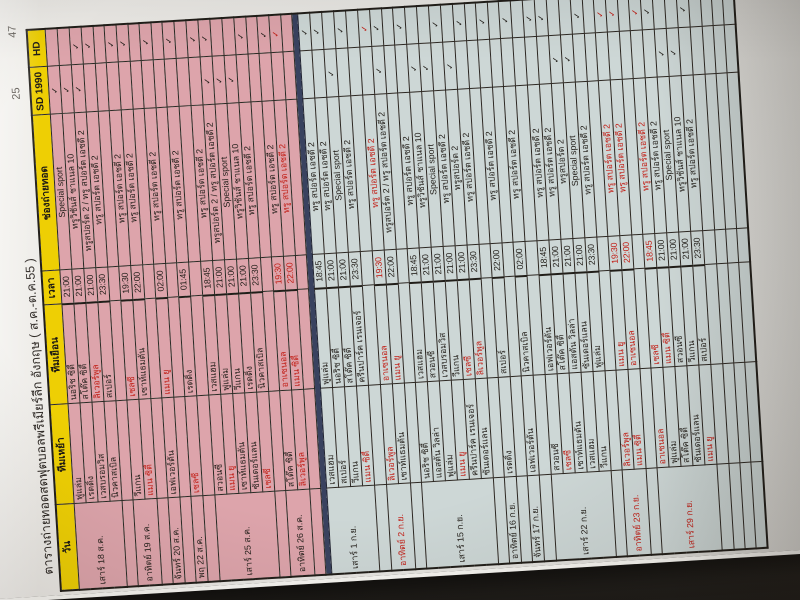 The width and height of the screenshot is (800, 600). I want to click on page-number: 47, so click(13, 32).